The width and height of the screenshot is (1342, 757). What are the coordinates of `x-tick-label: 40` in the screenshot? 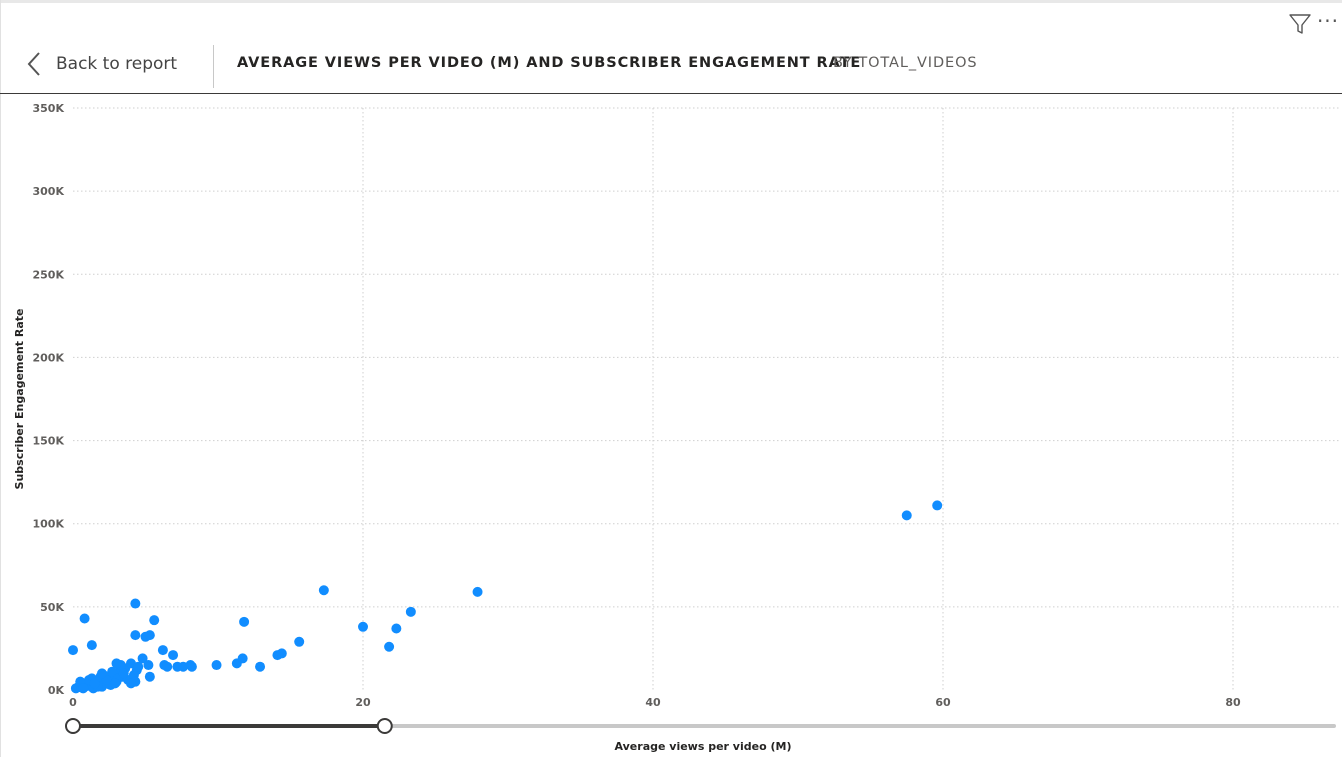 It's located at (653, 702).